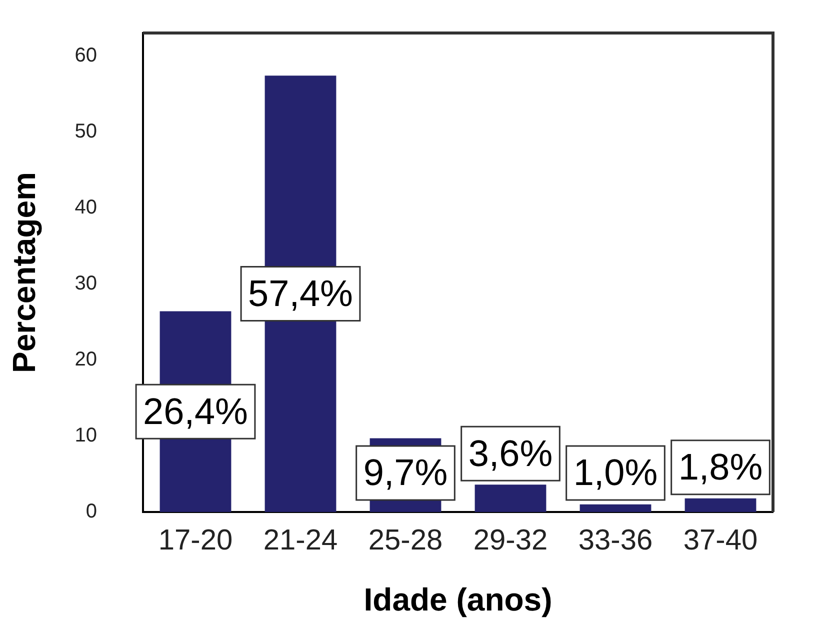 This screenshot has width=822, height=621. I want to click on y-tick-label: 60, so click(85, 55).